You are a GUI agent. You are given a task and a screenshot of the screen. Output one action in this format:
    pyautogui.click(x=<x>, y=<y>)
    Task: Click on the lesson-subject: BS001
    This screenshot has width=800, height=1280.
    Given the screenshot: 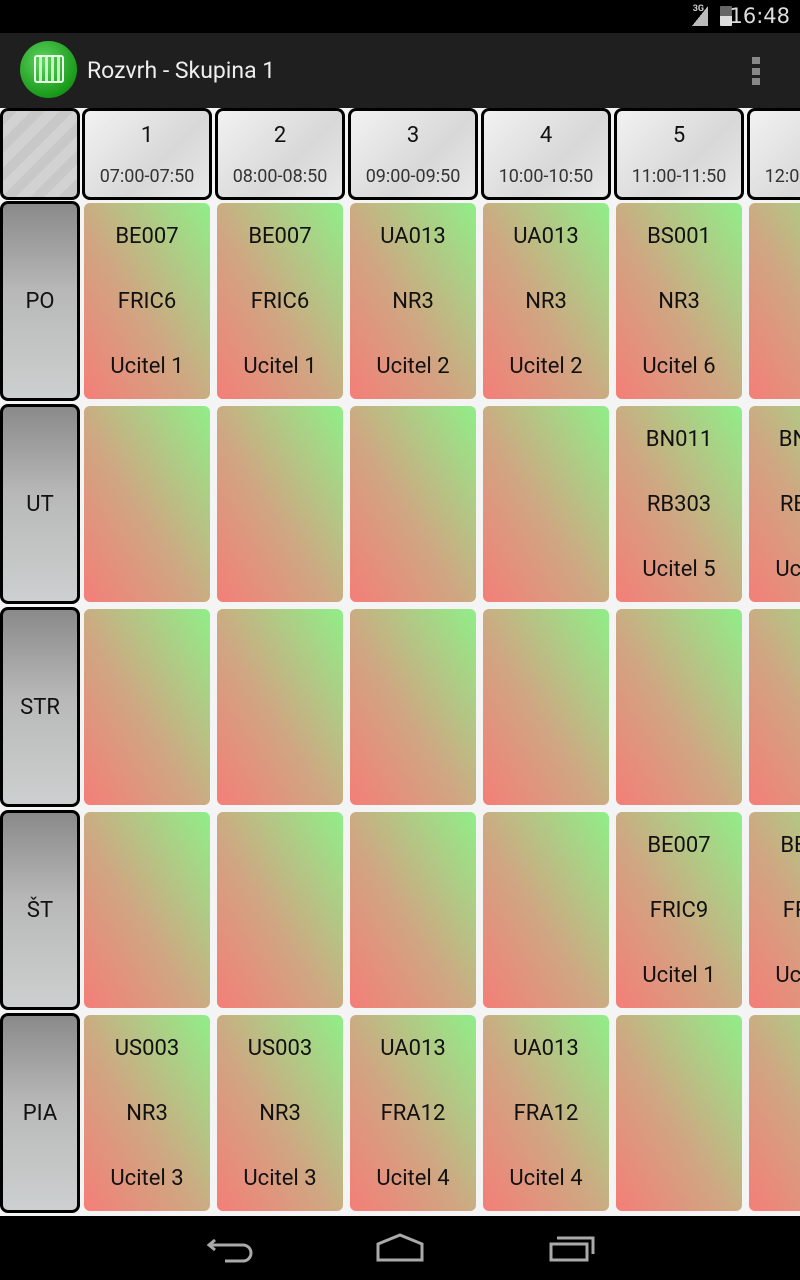 What is the action you would take?
    pyautogui.click(x=679, y=236)
    